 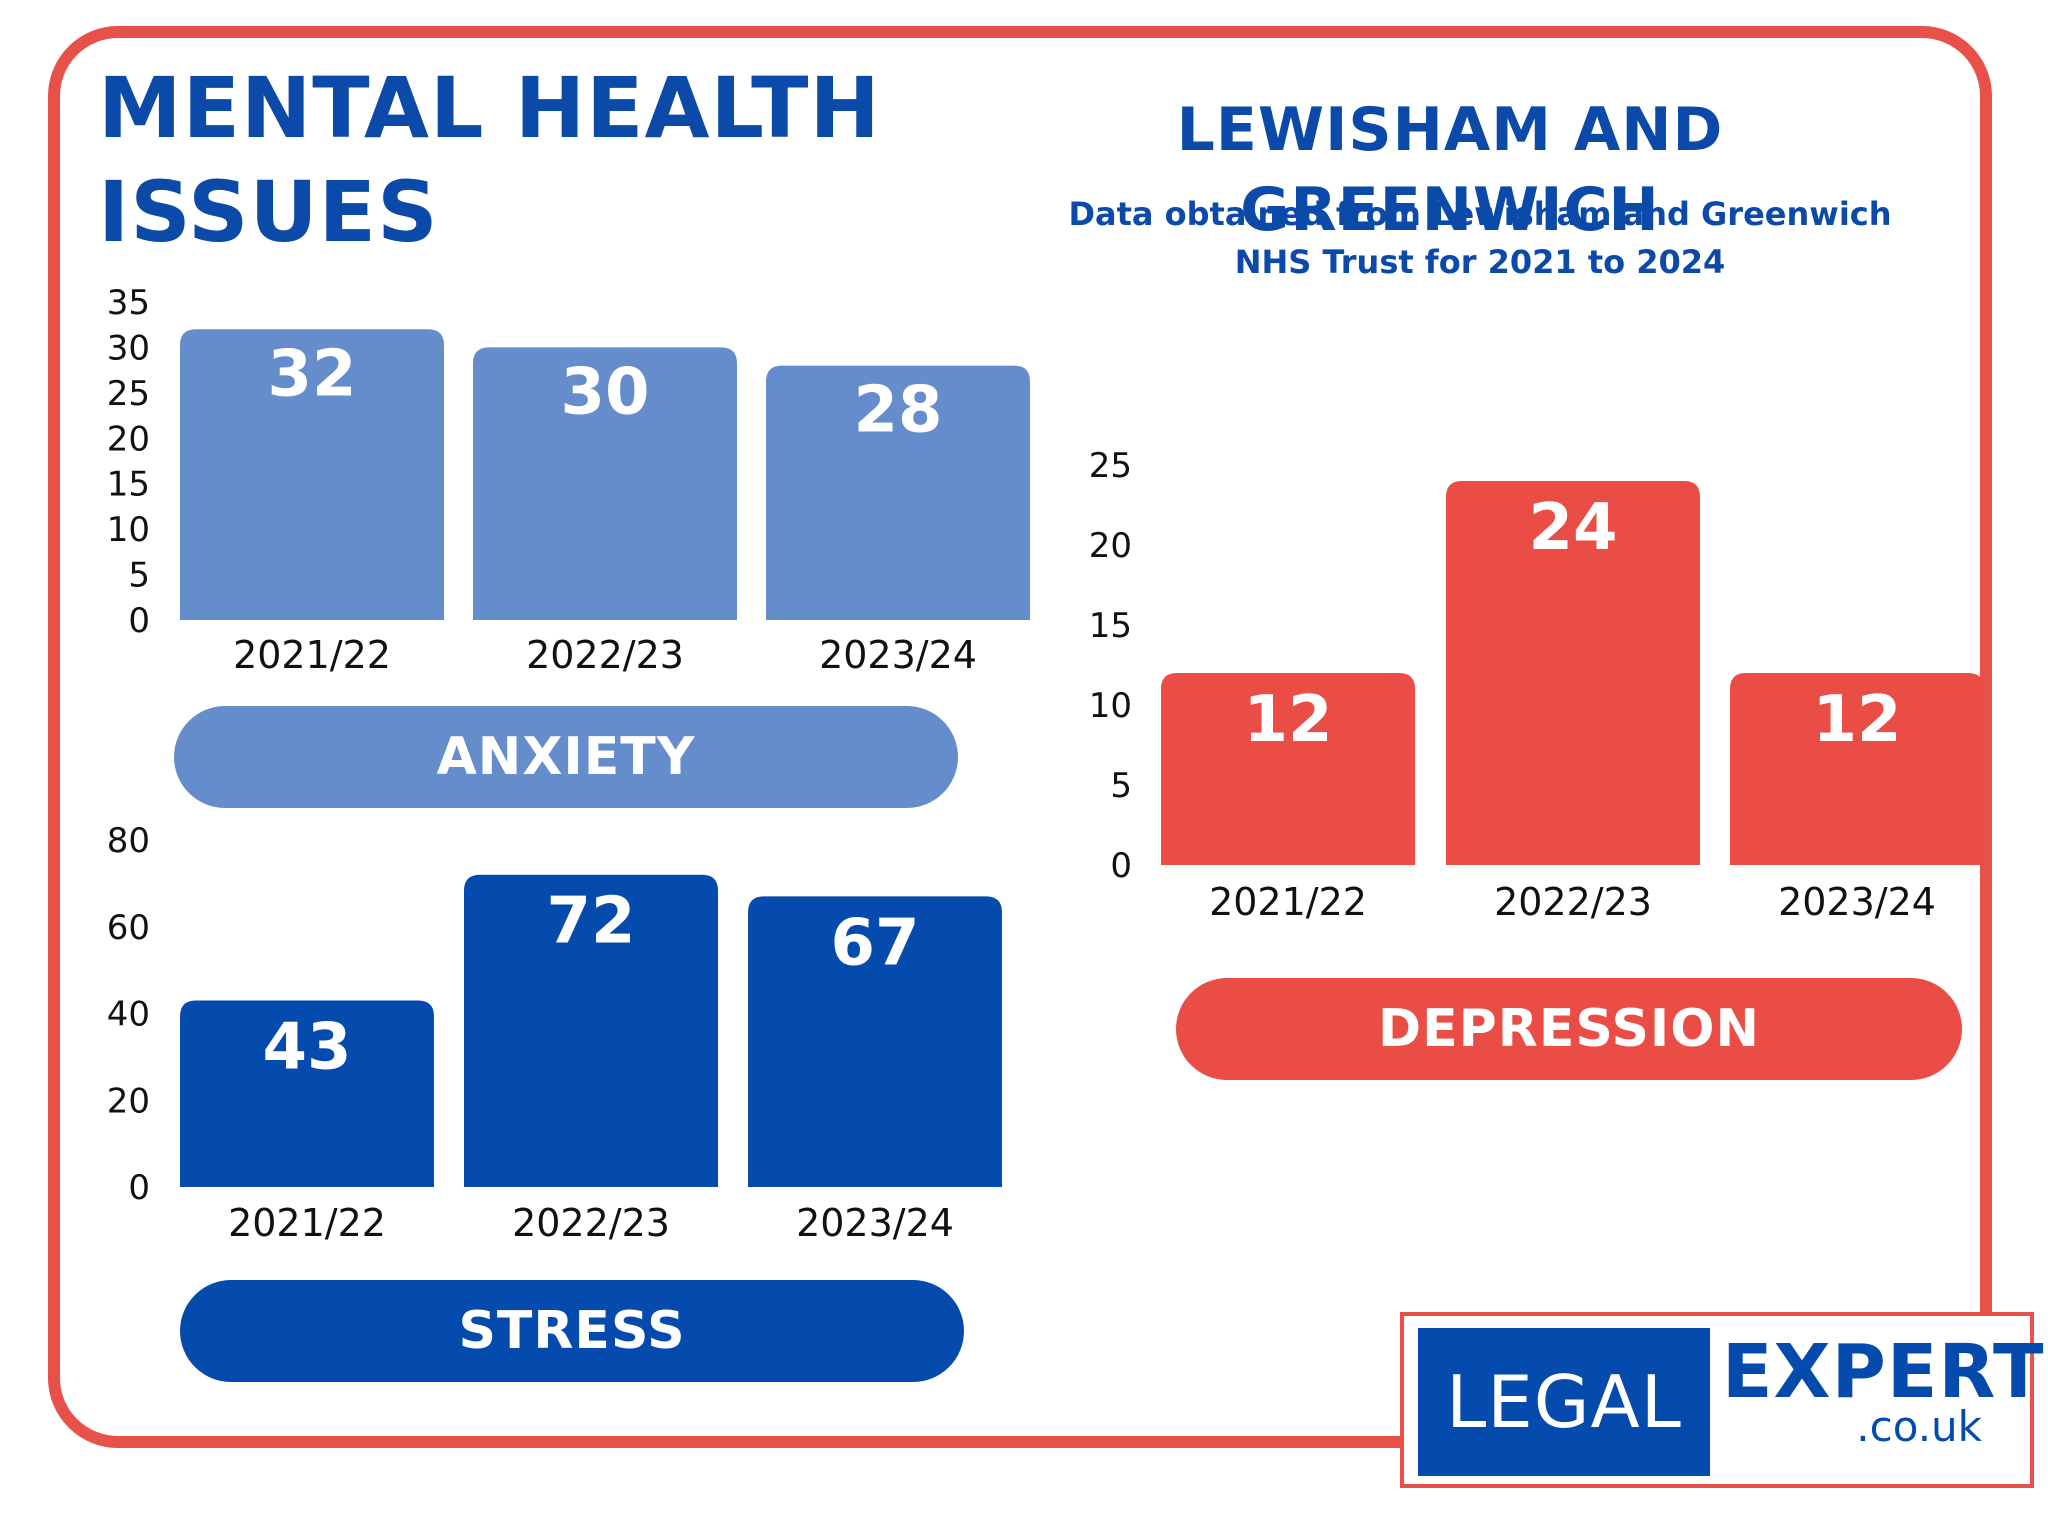 I want to click on region-title: LEWISHAM AND GREENWICH, so click(x=1450, y=170).